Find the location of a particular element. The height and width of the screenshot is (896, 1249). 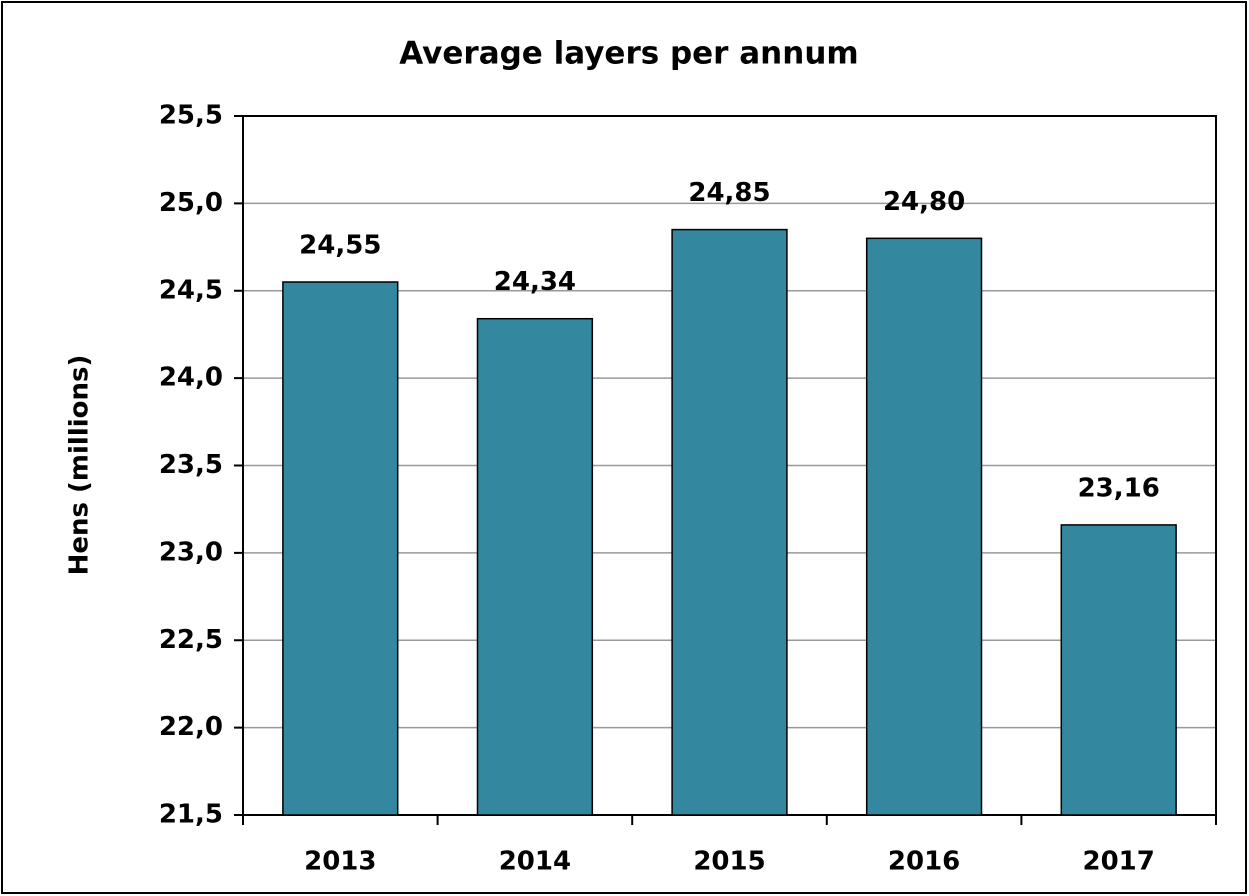

chart-title: Average layers per annum is located at coordinates (628, 54).